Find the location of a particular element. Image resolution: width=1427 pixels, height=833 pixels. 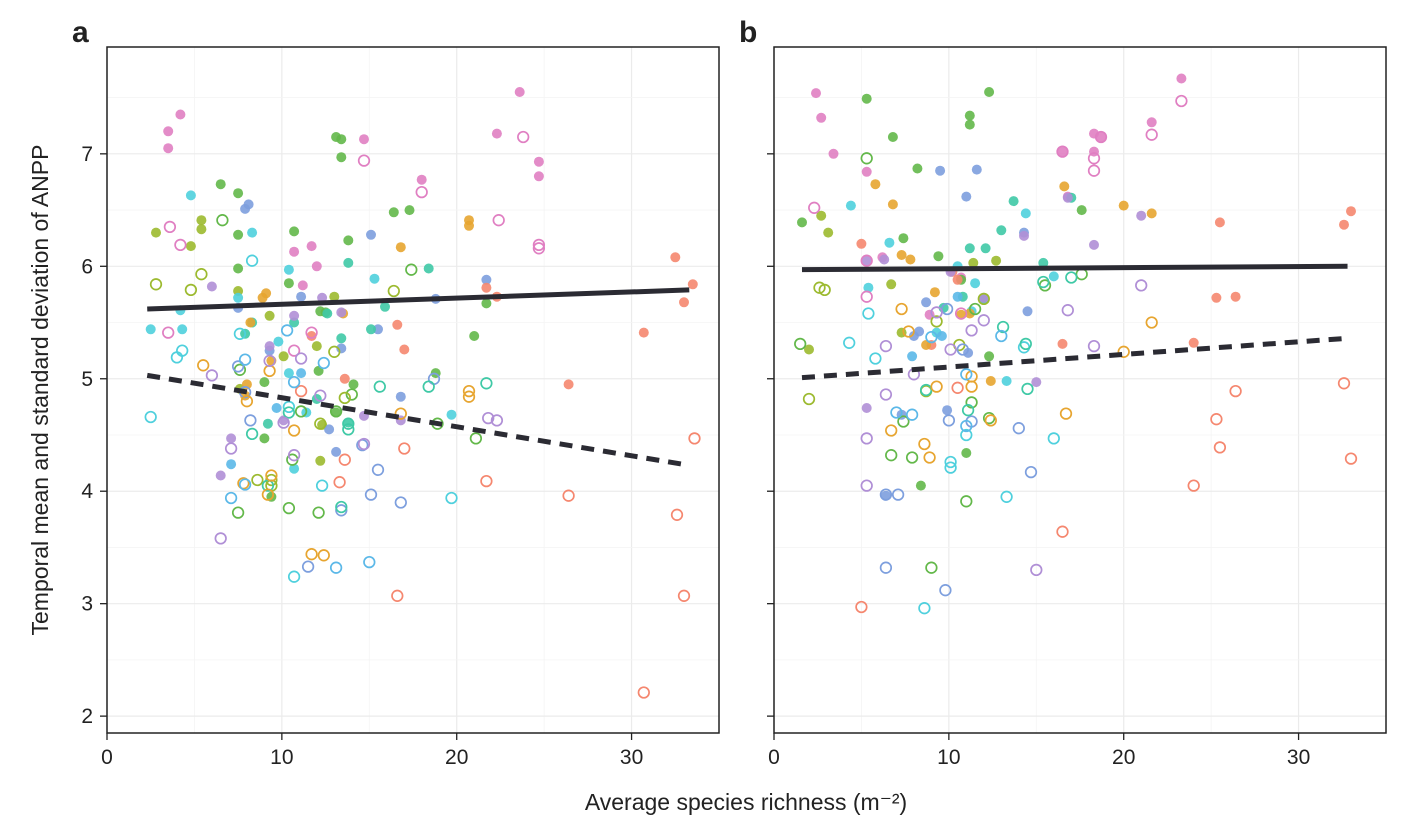

x-axis-title: Average species richness (m⁻²) is located at coordinates (746, 802).